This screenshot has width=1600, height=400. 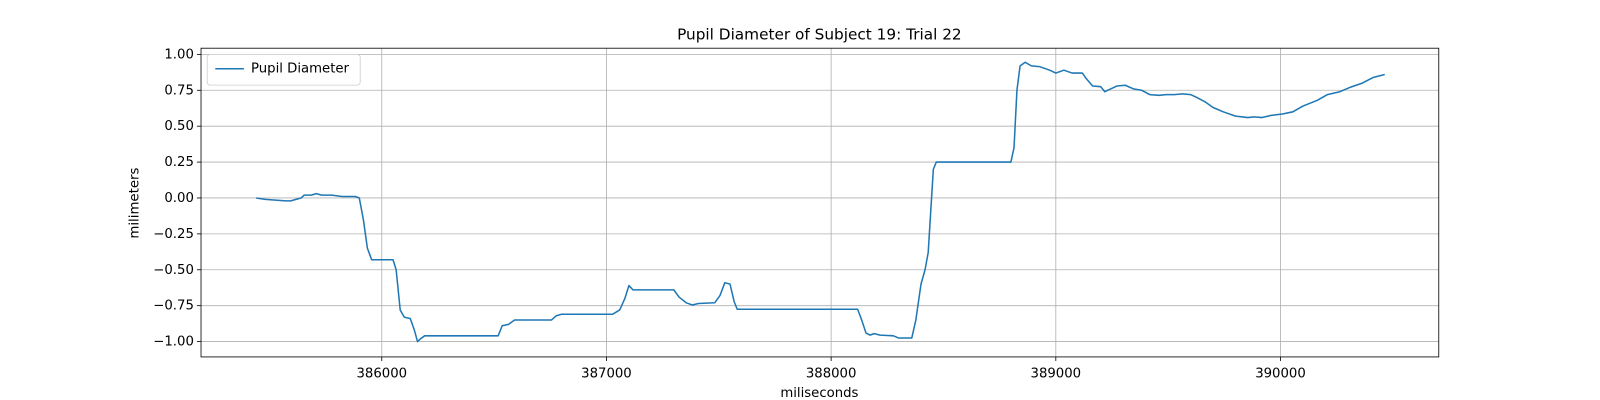 What do you see at coordinates (173, 306) in the screenshot?
I see `y-tick-label: −0.75` at bounding box center [173, 306].